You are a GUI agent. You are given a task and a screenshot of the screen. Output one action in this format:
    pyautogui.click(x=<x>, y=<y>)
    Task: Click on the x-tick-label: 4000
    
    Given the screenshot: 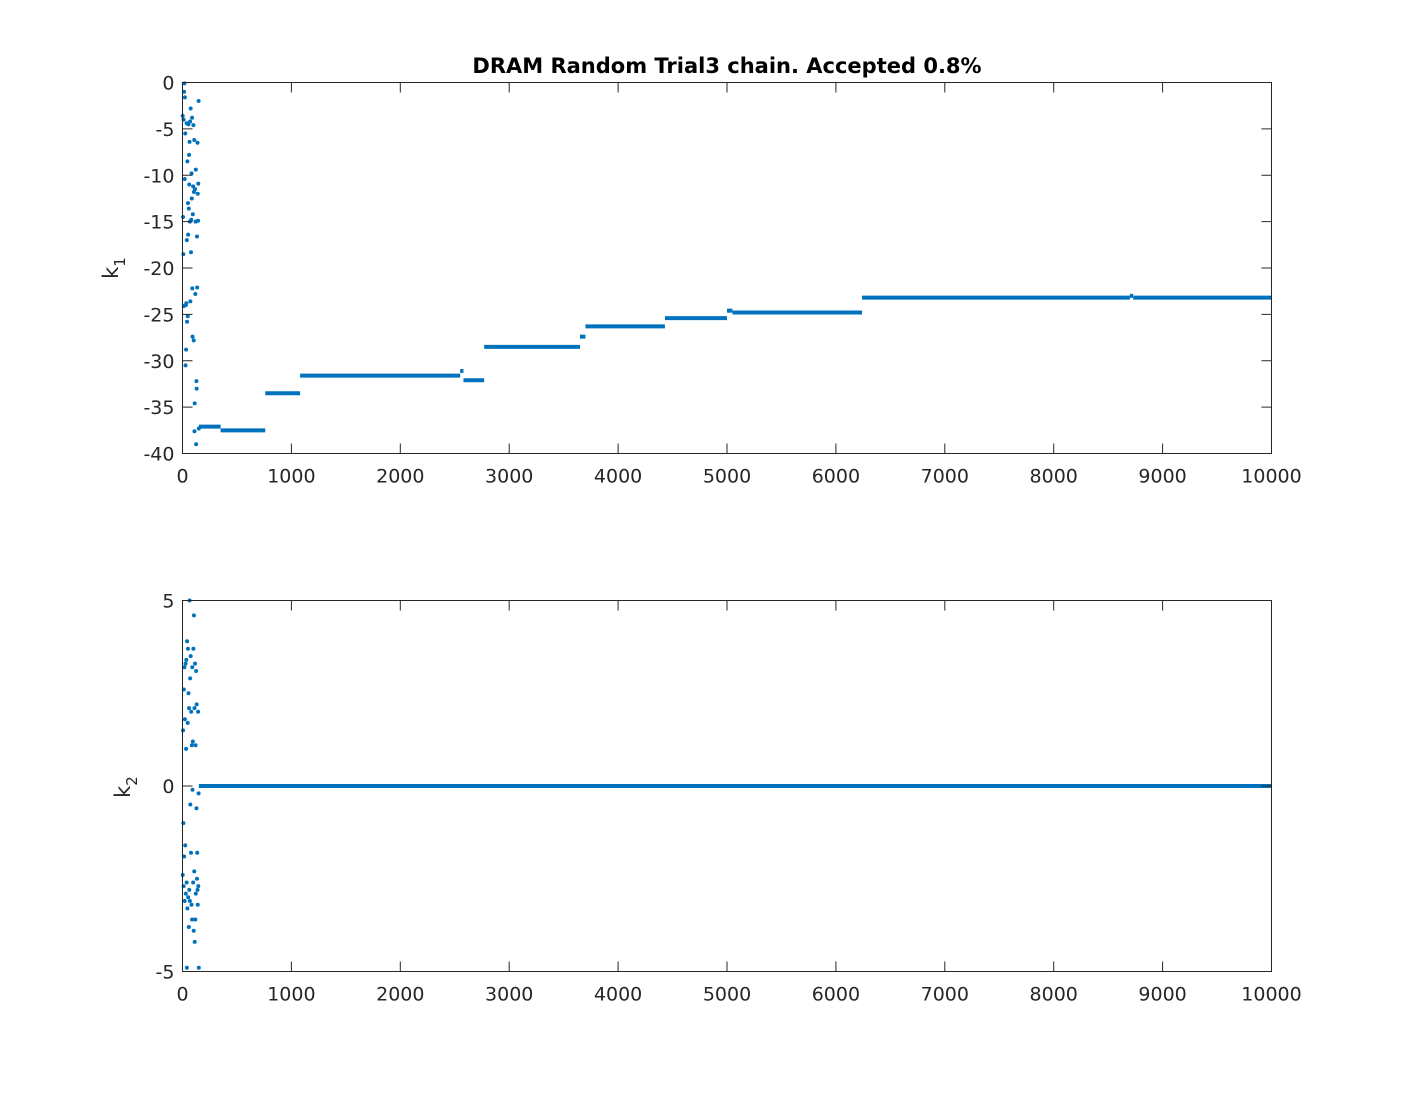 What is the action you would take?
    pyautogui.click(x=618, y=477)
    